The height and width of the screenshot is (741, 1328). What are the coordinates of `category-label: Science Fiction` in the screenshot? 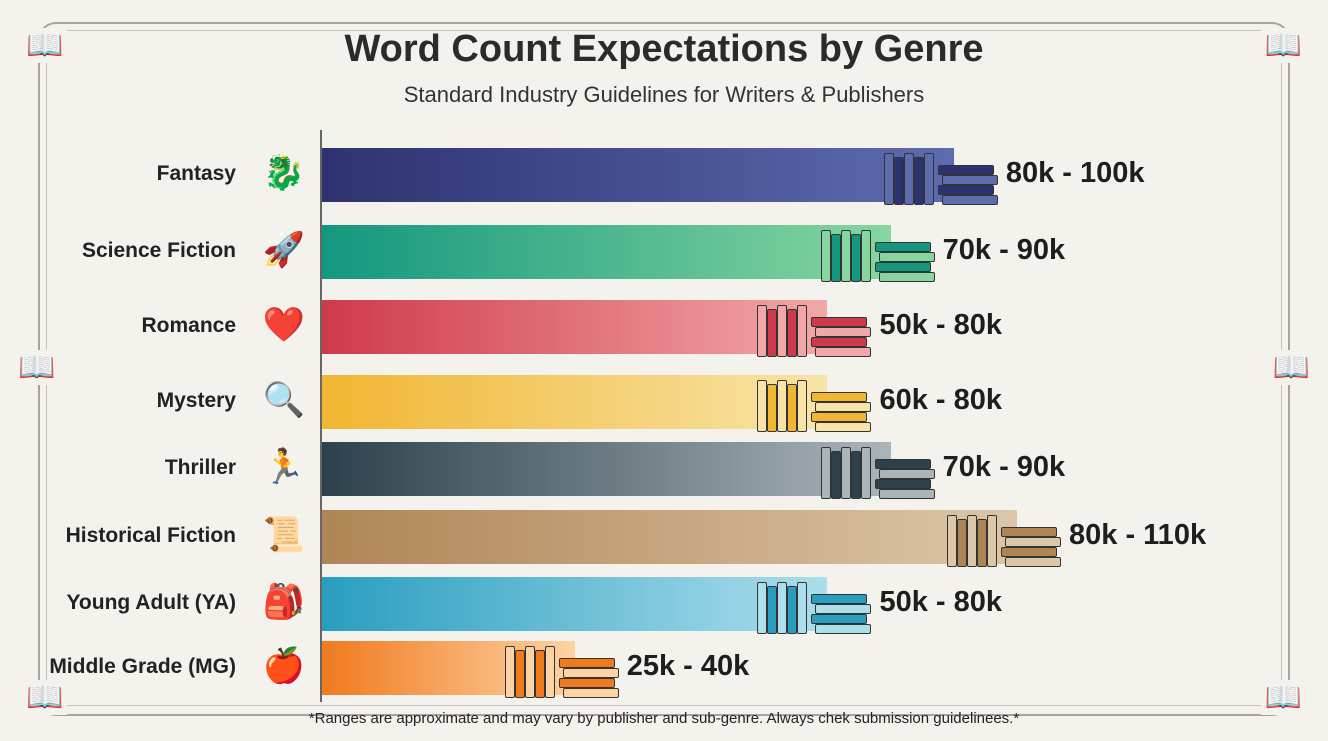 It's located at (158, 250).